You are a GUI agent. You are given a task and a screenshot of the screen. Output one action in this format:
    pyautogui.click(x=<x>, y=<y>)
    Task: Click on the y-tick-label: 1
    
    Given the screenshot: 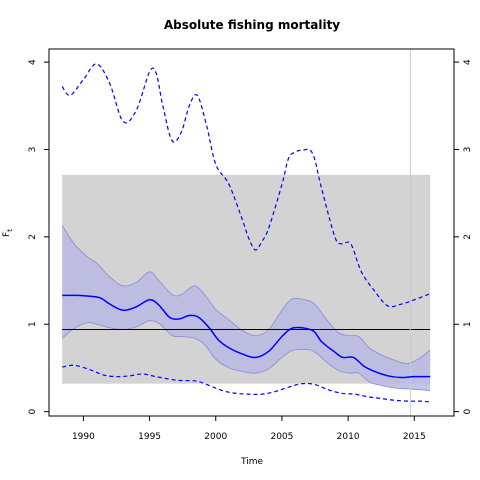 What is the action you would take?
    pyautogui.click(x=33, y=324)
    